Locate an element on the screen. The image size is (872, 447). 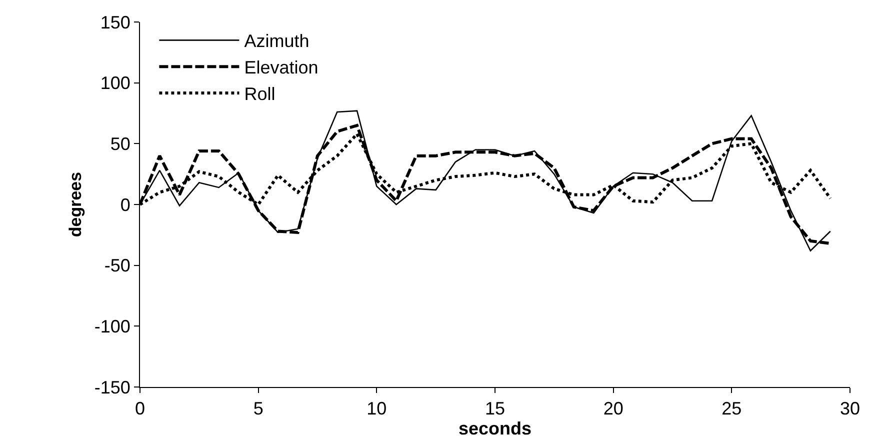
y-tick-label: 0 is located at coordinates (125, 204).